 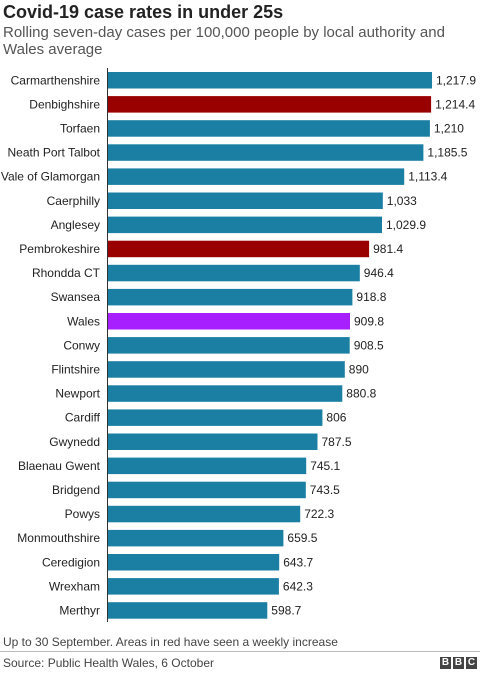 I want to click on category-label: Blaenau Gwent, so click(x=59, y=466).